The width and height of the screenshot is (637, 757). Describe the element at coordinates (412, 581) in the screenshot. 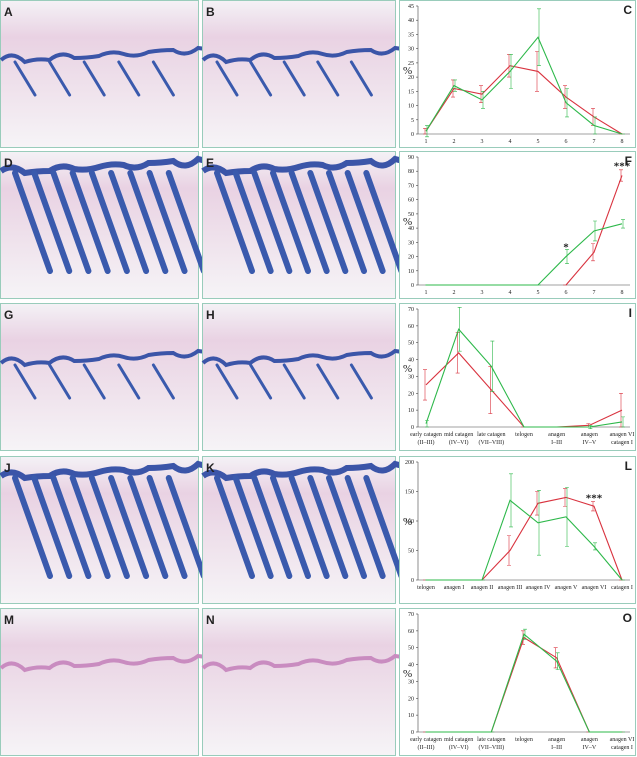

I see `y-tick-label: 0` at that location.